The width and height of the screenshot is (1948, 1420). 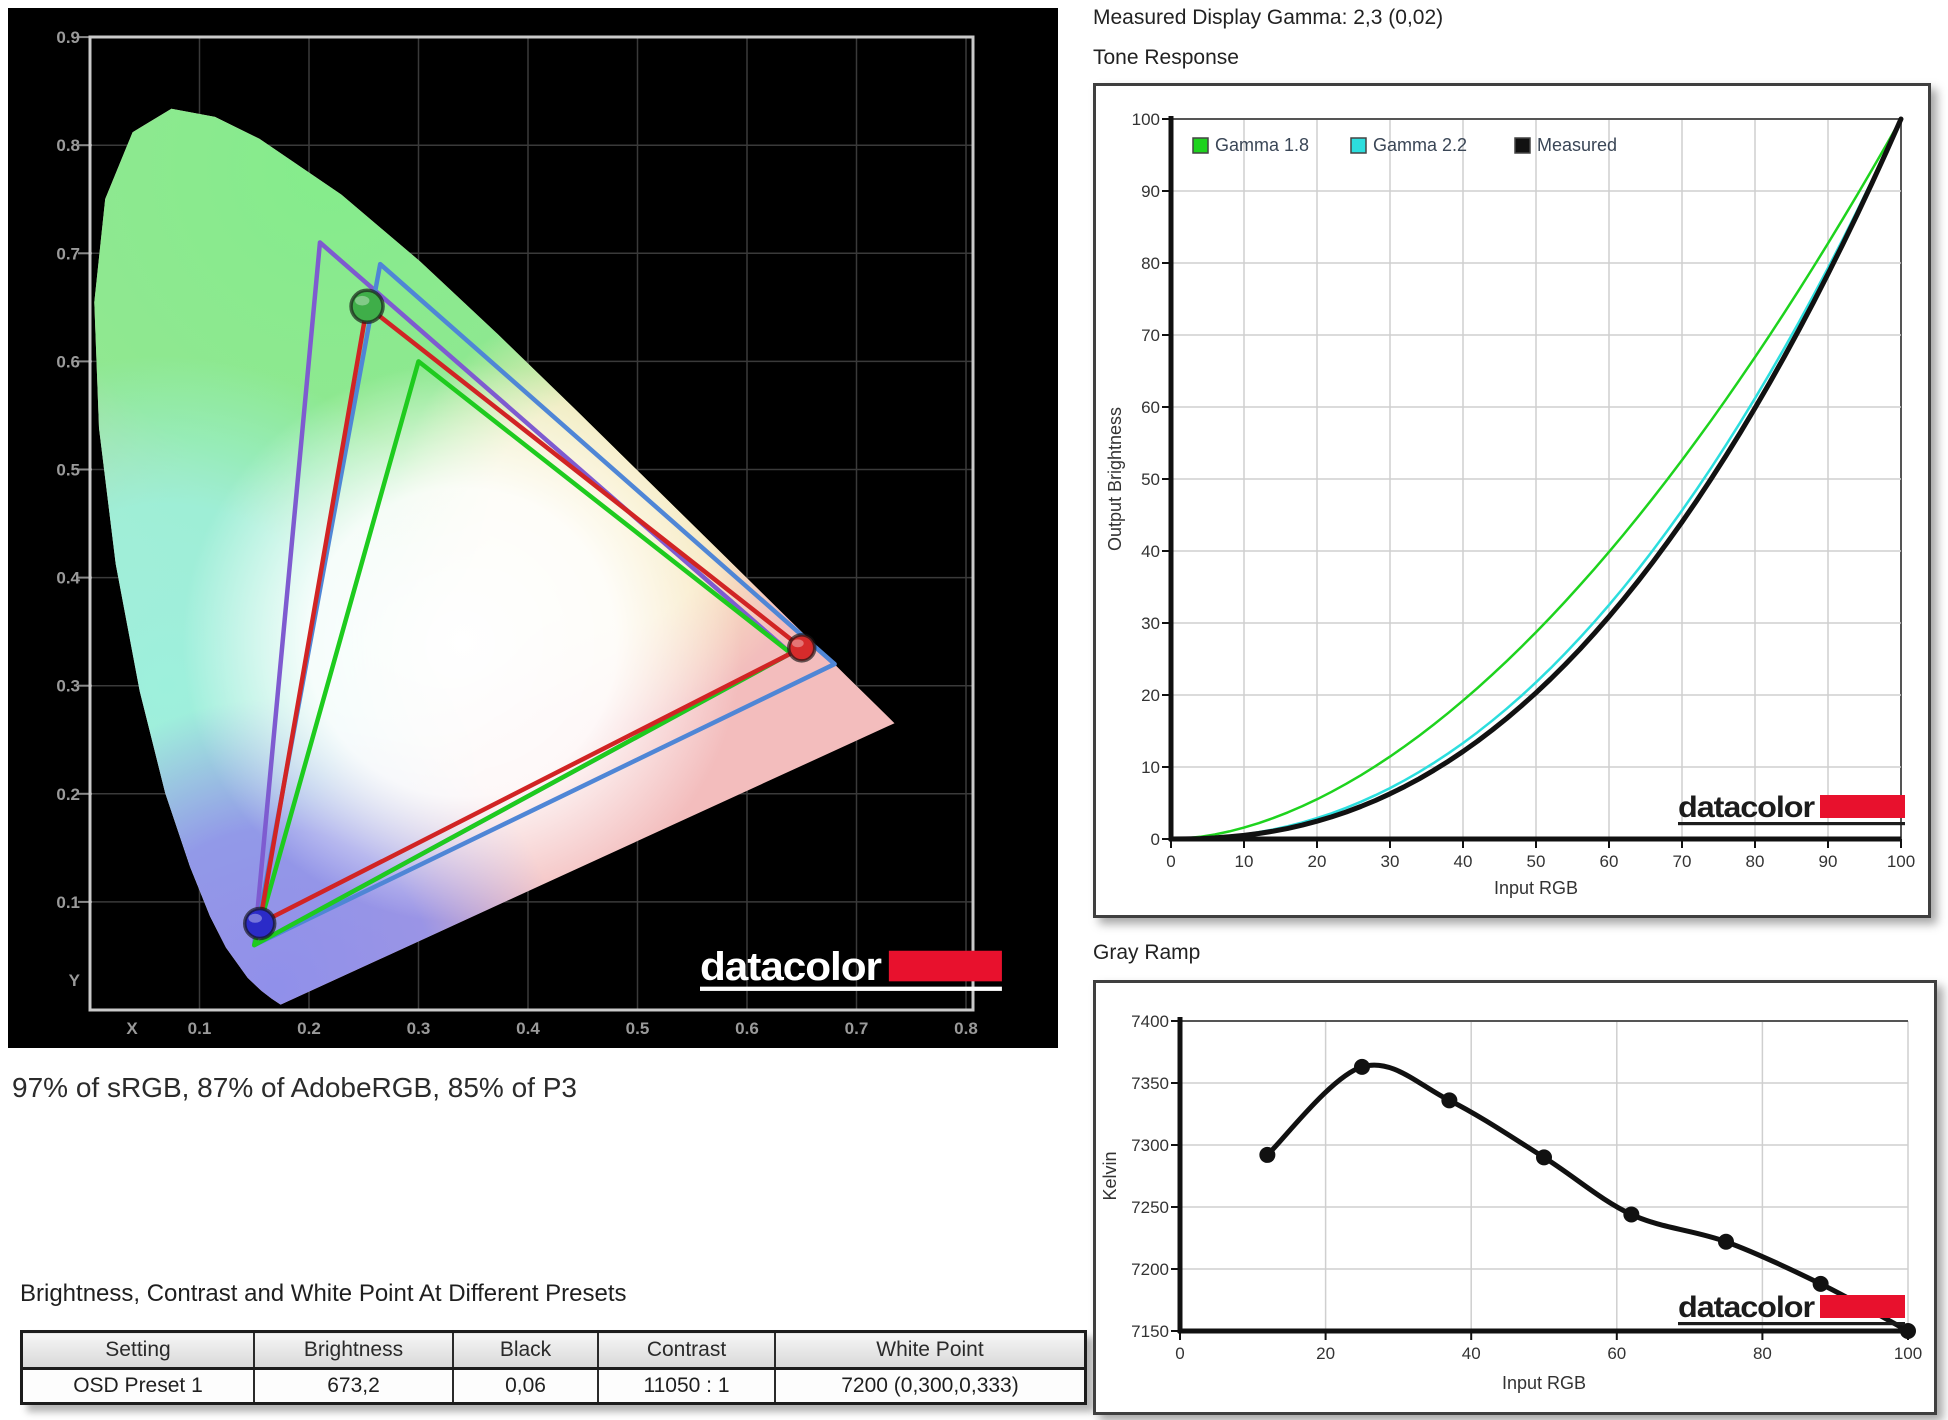 What do you see at coordinates (137, 1386) in the screenshot?
I see `presets-cell-setting: OSD Preset 1` at bounding box center [137, 1386].